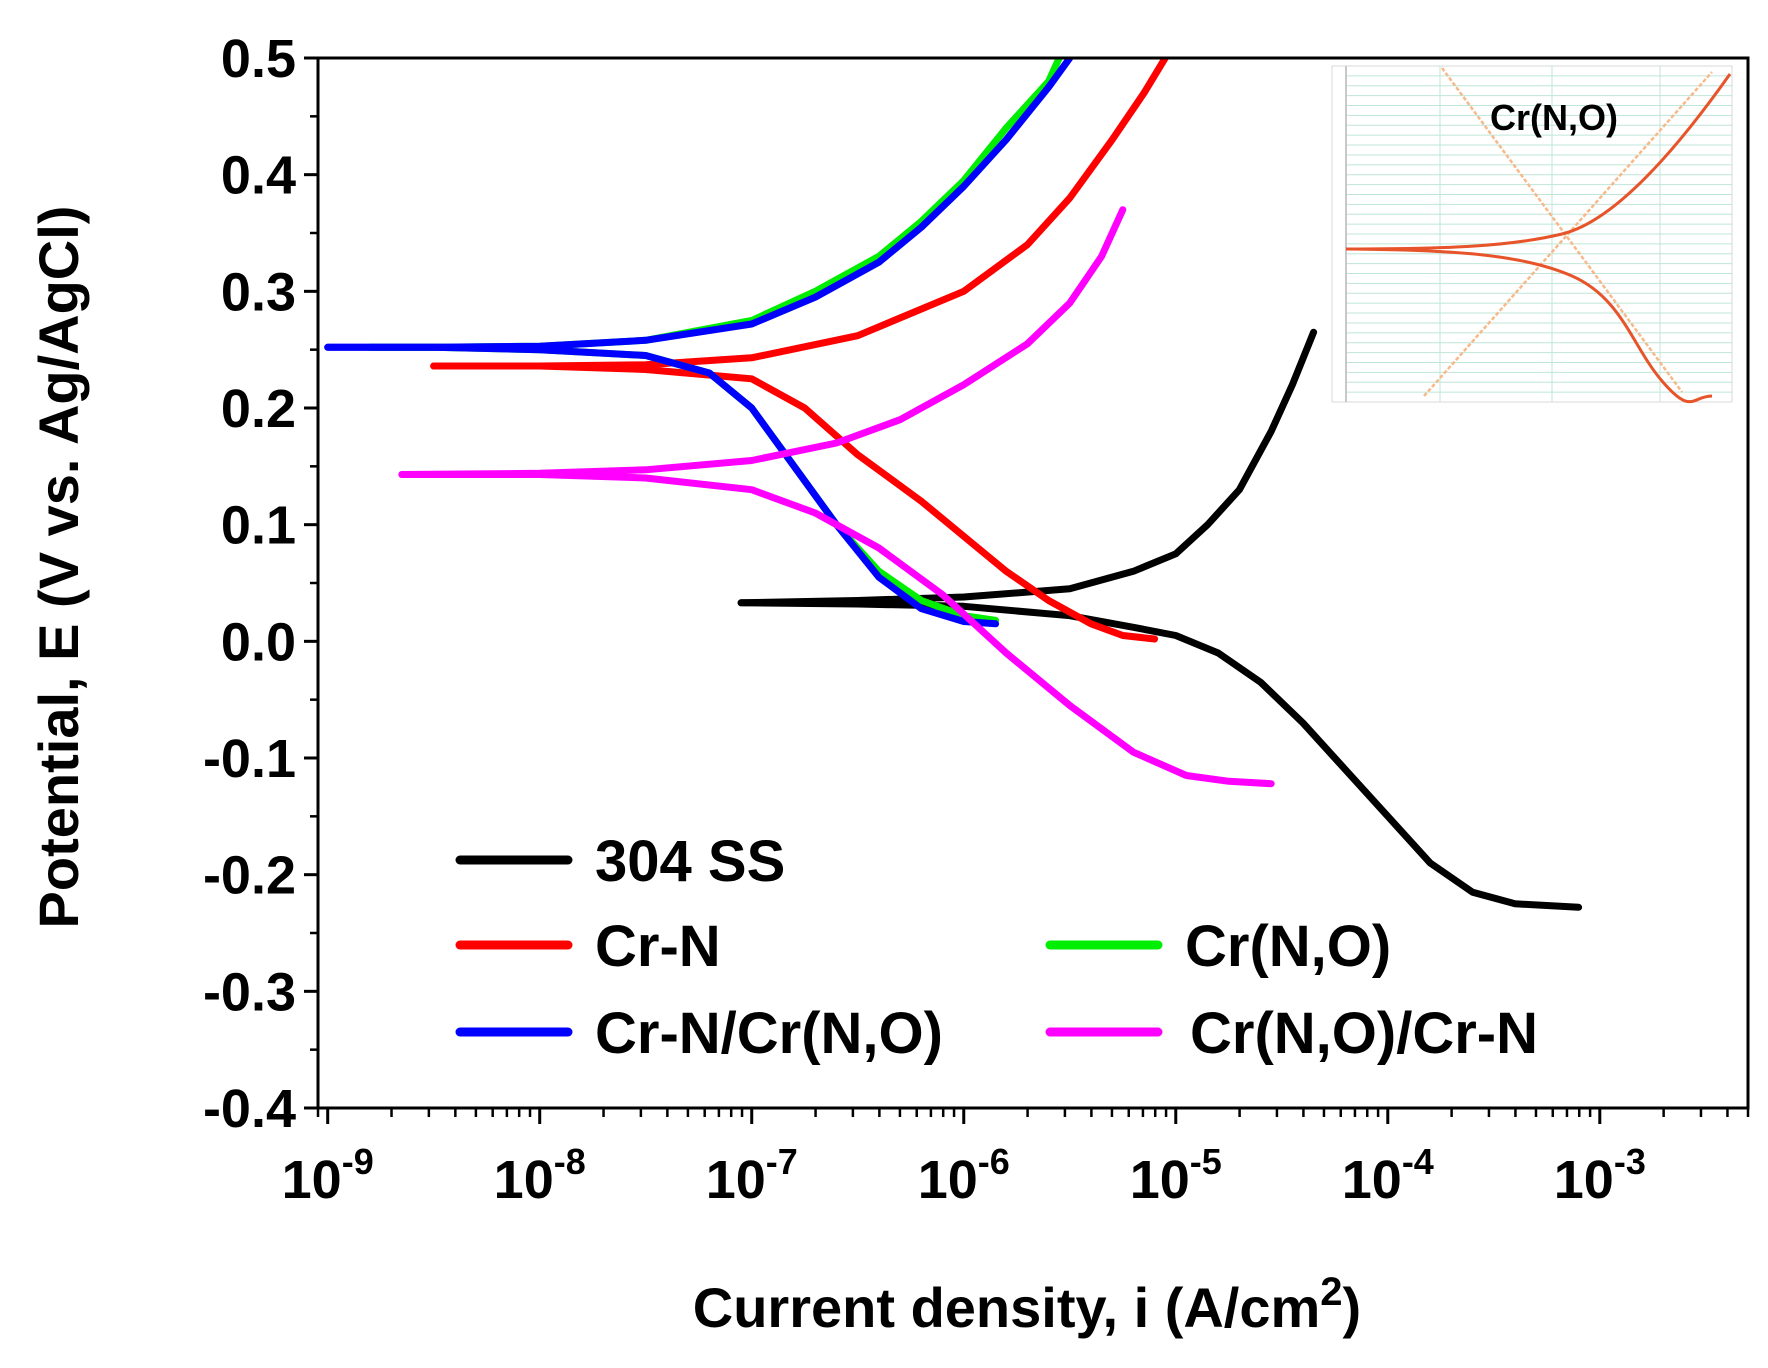  What do you see at coordinates (1364, 1033) in the screenshot?
I see `legend-label-cr-n-o-cr-n: Cr(N,O)/Cr-N` at bounding box center [1364, 1033].